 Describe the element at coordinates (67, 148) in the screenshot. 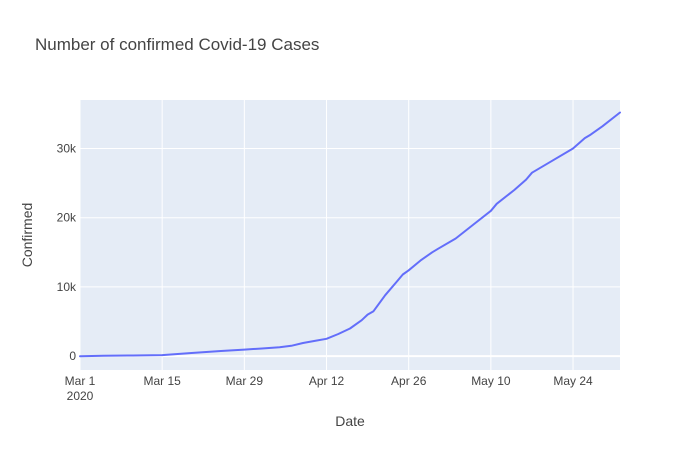

I see `y-tick-label: 30k` at that location.